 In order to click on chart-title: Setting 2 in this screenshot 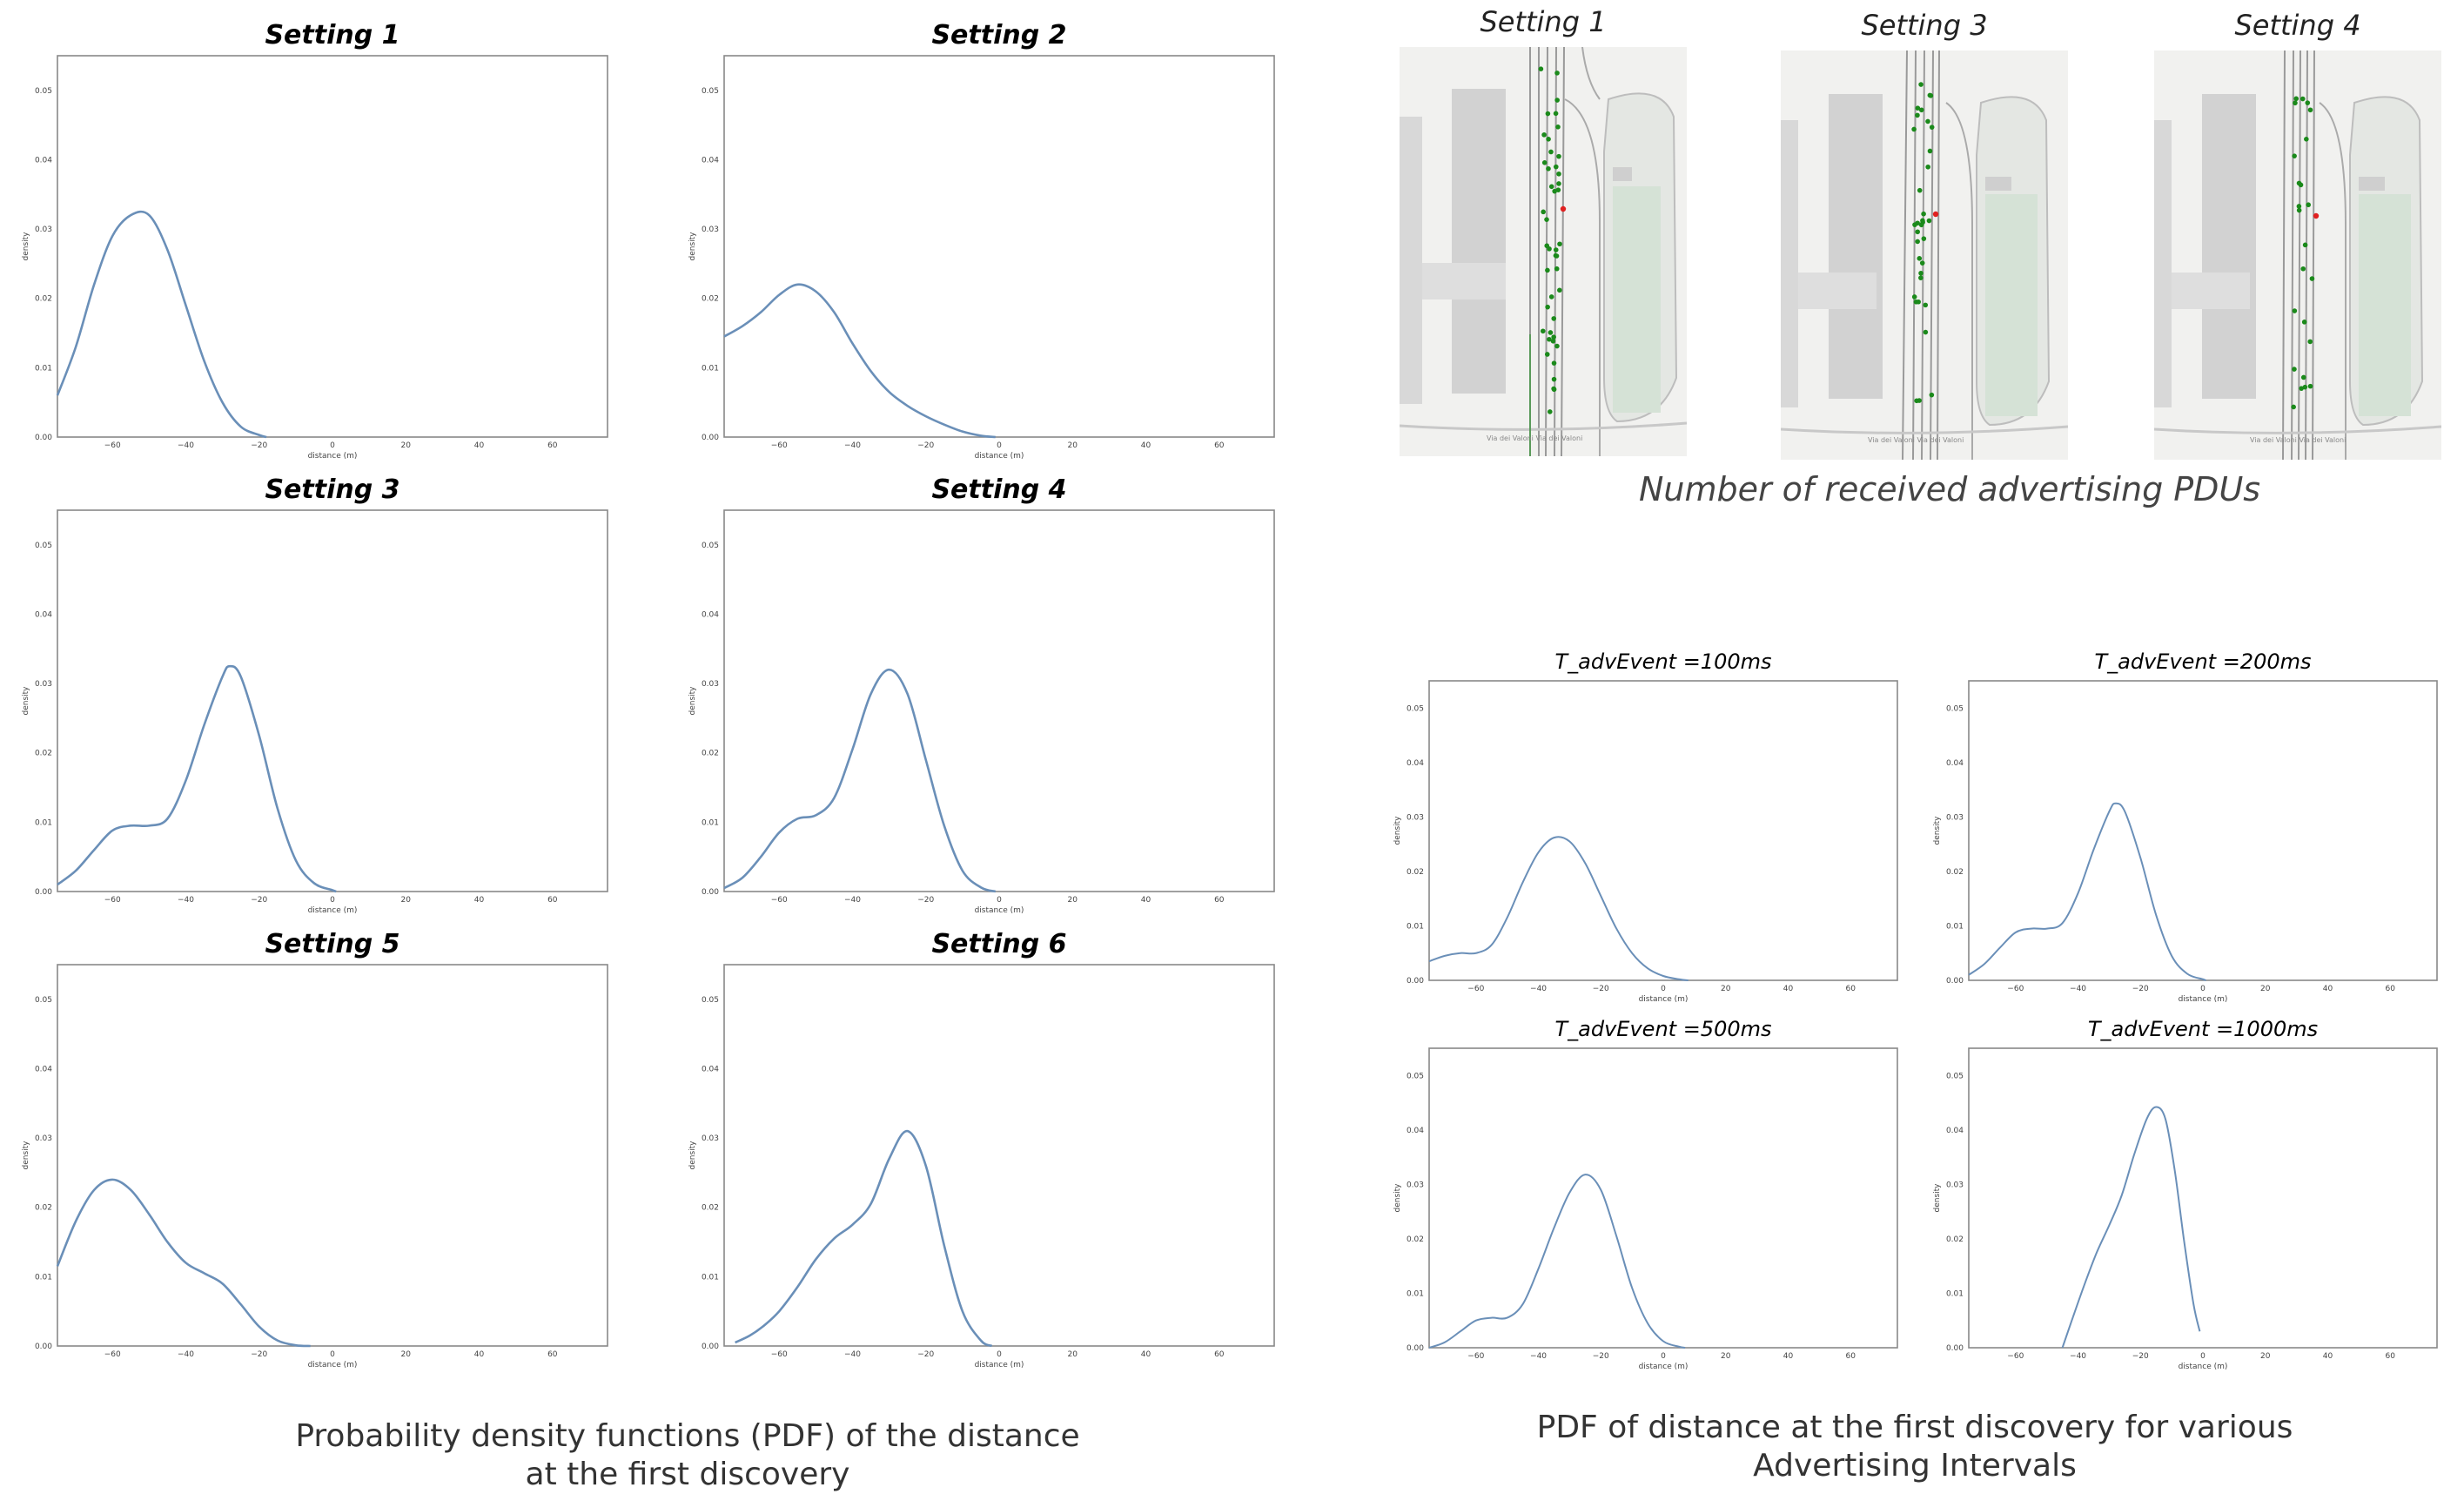, I will do `click(998, 35)`.